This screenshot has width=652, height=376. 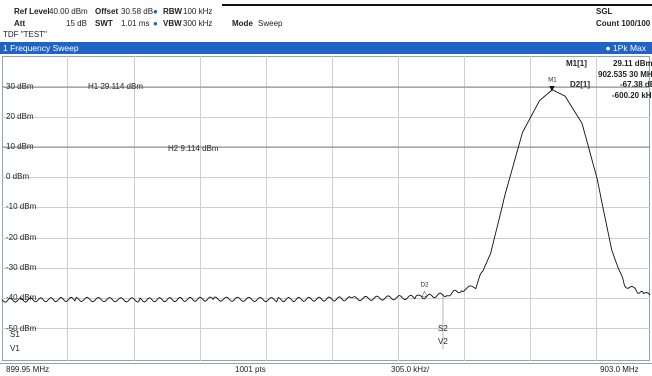 What do you see at coordinates (410, 369) in the screenshot?
I see `span-per-division: 305.0 kHz/` at bounding box center [410, 369].